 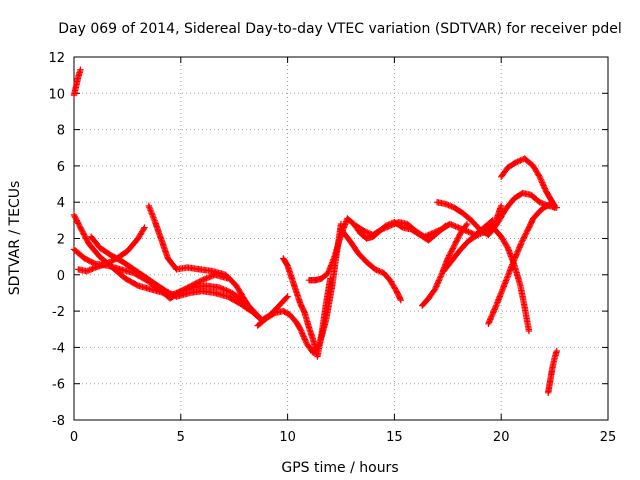 What do you see at coordinates (61, 240) in the screenshot?
I see `y-tick-label: 2` at bounding box center [61, 240].